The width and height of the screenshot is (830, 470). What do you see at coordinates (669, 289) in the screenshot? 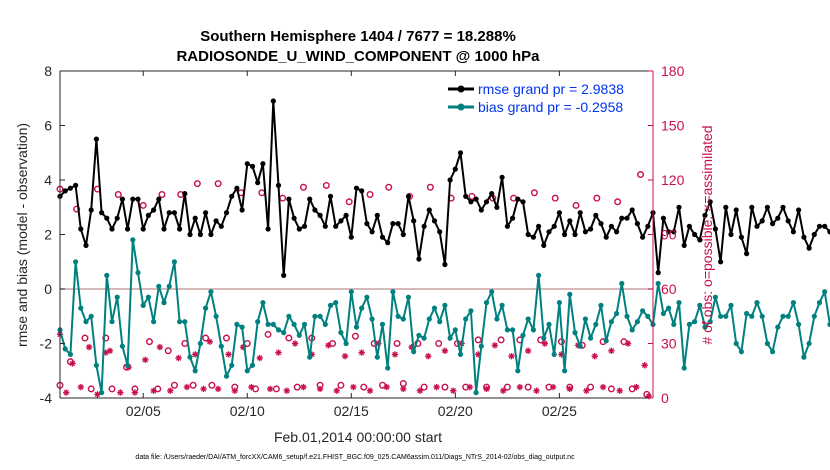
I see `y-right-tick-label: 60` at bounding box center [669, 289].